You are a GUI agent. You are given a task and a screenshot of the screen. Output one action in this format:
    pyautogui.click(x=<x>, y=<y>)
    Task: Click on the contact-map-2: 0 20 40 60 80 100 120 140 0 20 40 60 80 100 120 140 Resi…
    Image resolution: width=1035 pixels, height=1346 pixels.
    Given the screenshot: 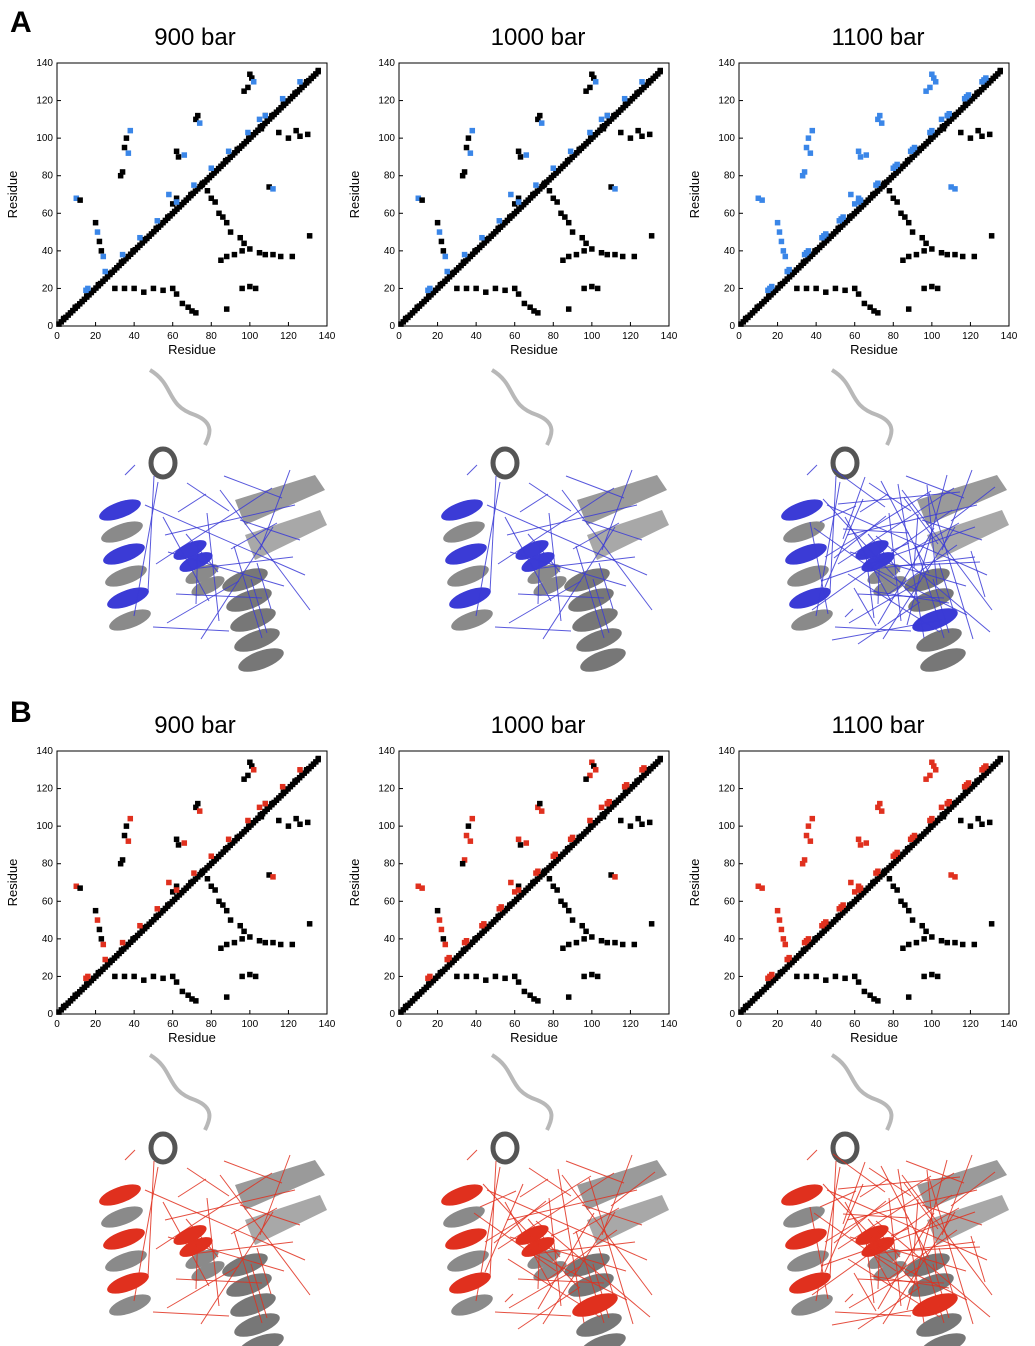 What is the action you would take?
    pyautogui.click(x=852, y=207)
    